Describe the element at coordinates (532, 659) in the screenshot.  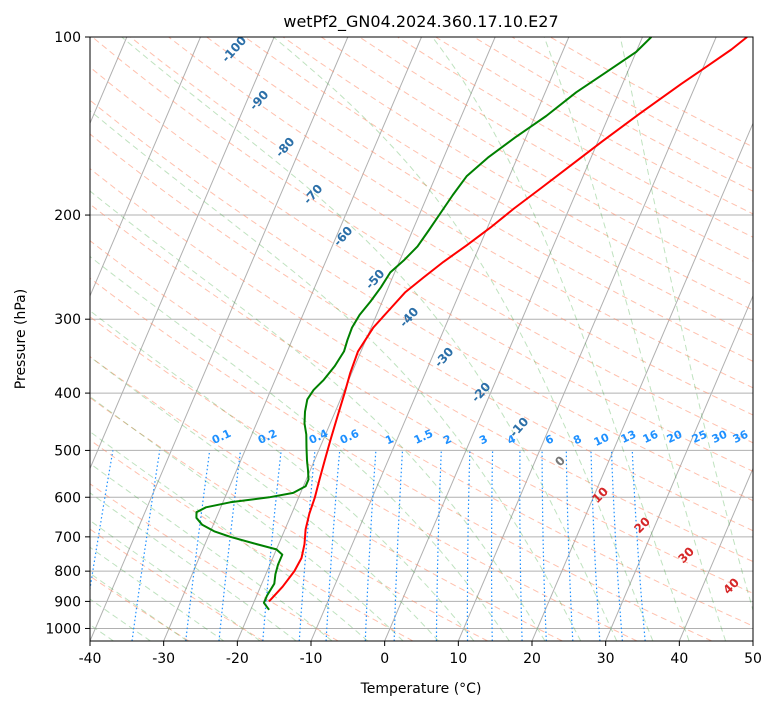
I see `x-tick-label: 20` at that location.